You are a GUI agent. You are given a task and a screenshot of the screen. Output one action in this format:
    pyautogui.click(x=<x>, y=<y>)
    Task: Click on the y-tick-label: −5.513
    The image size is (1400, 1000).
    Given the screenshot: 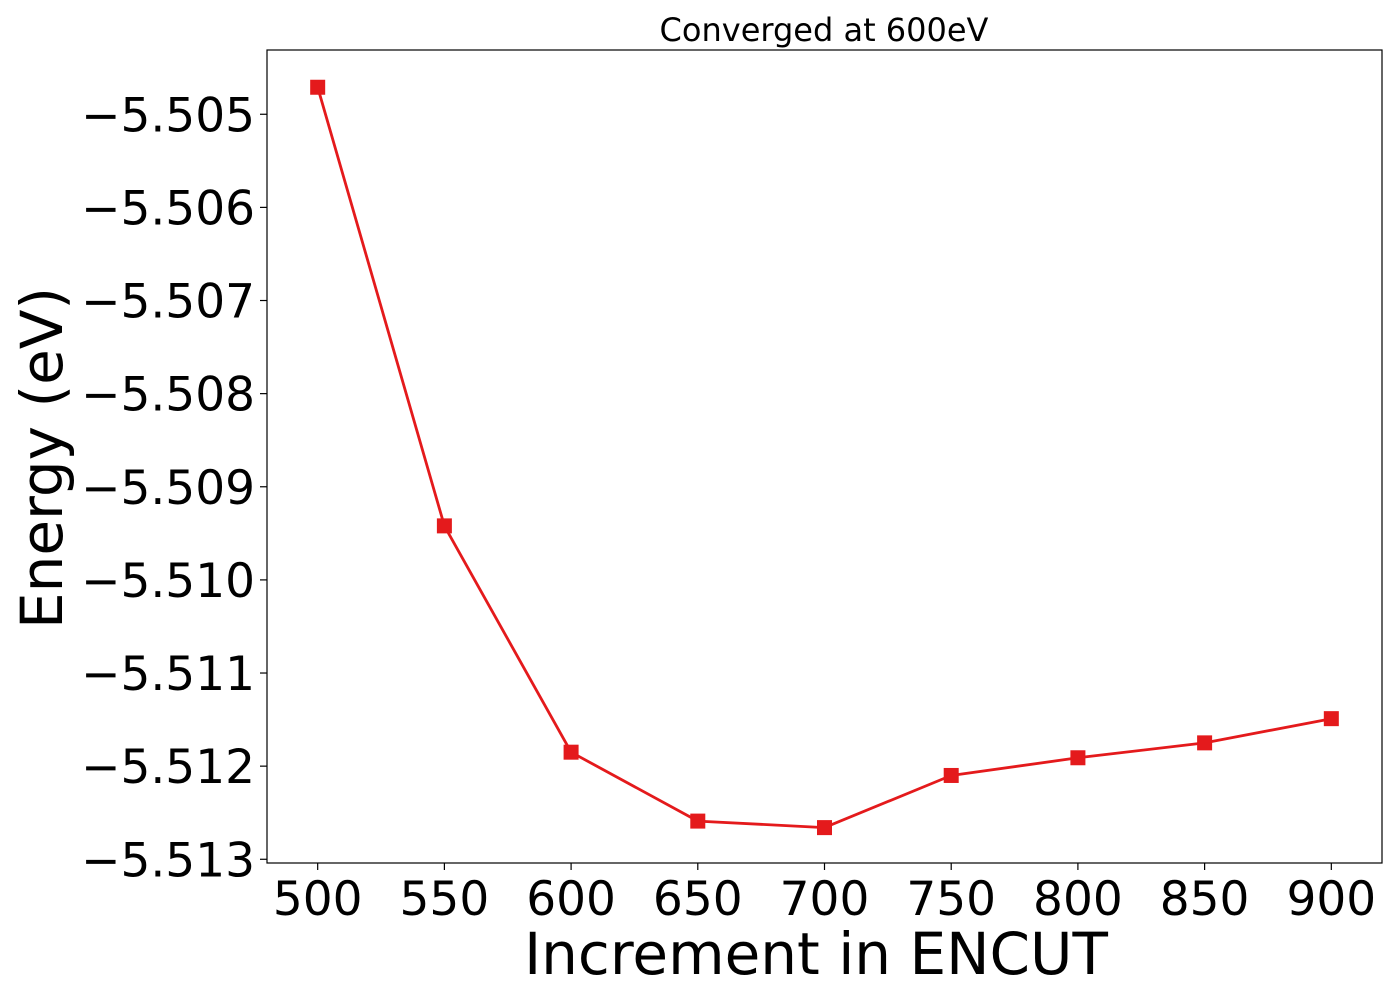 What is the action you would take?
    pyautogui.click(x=168, y=860)
    